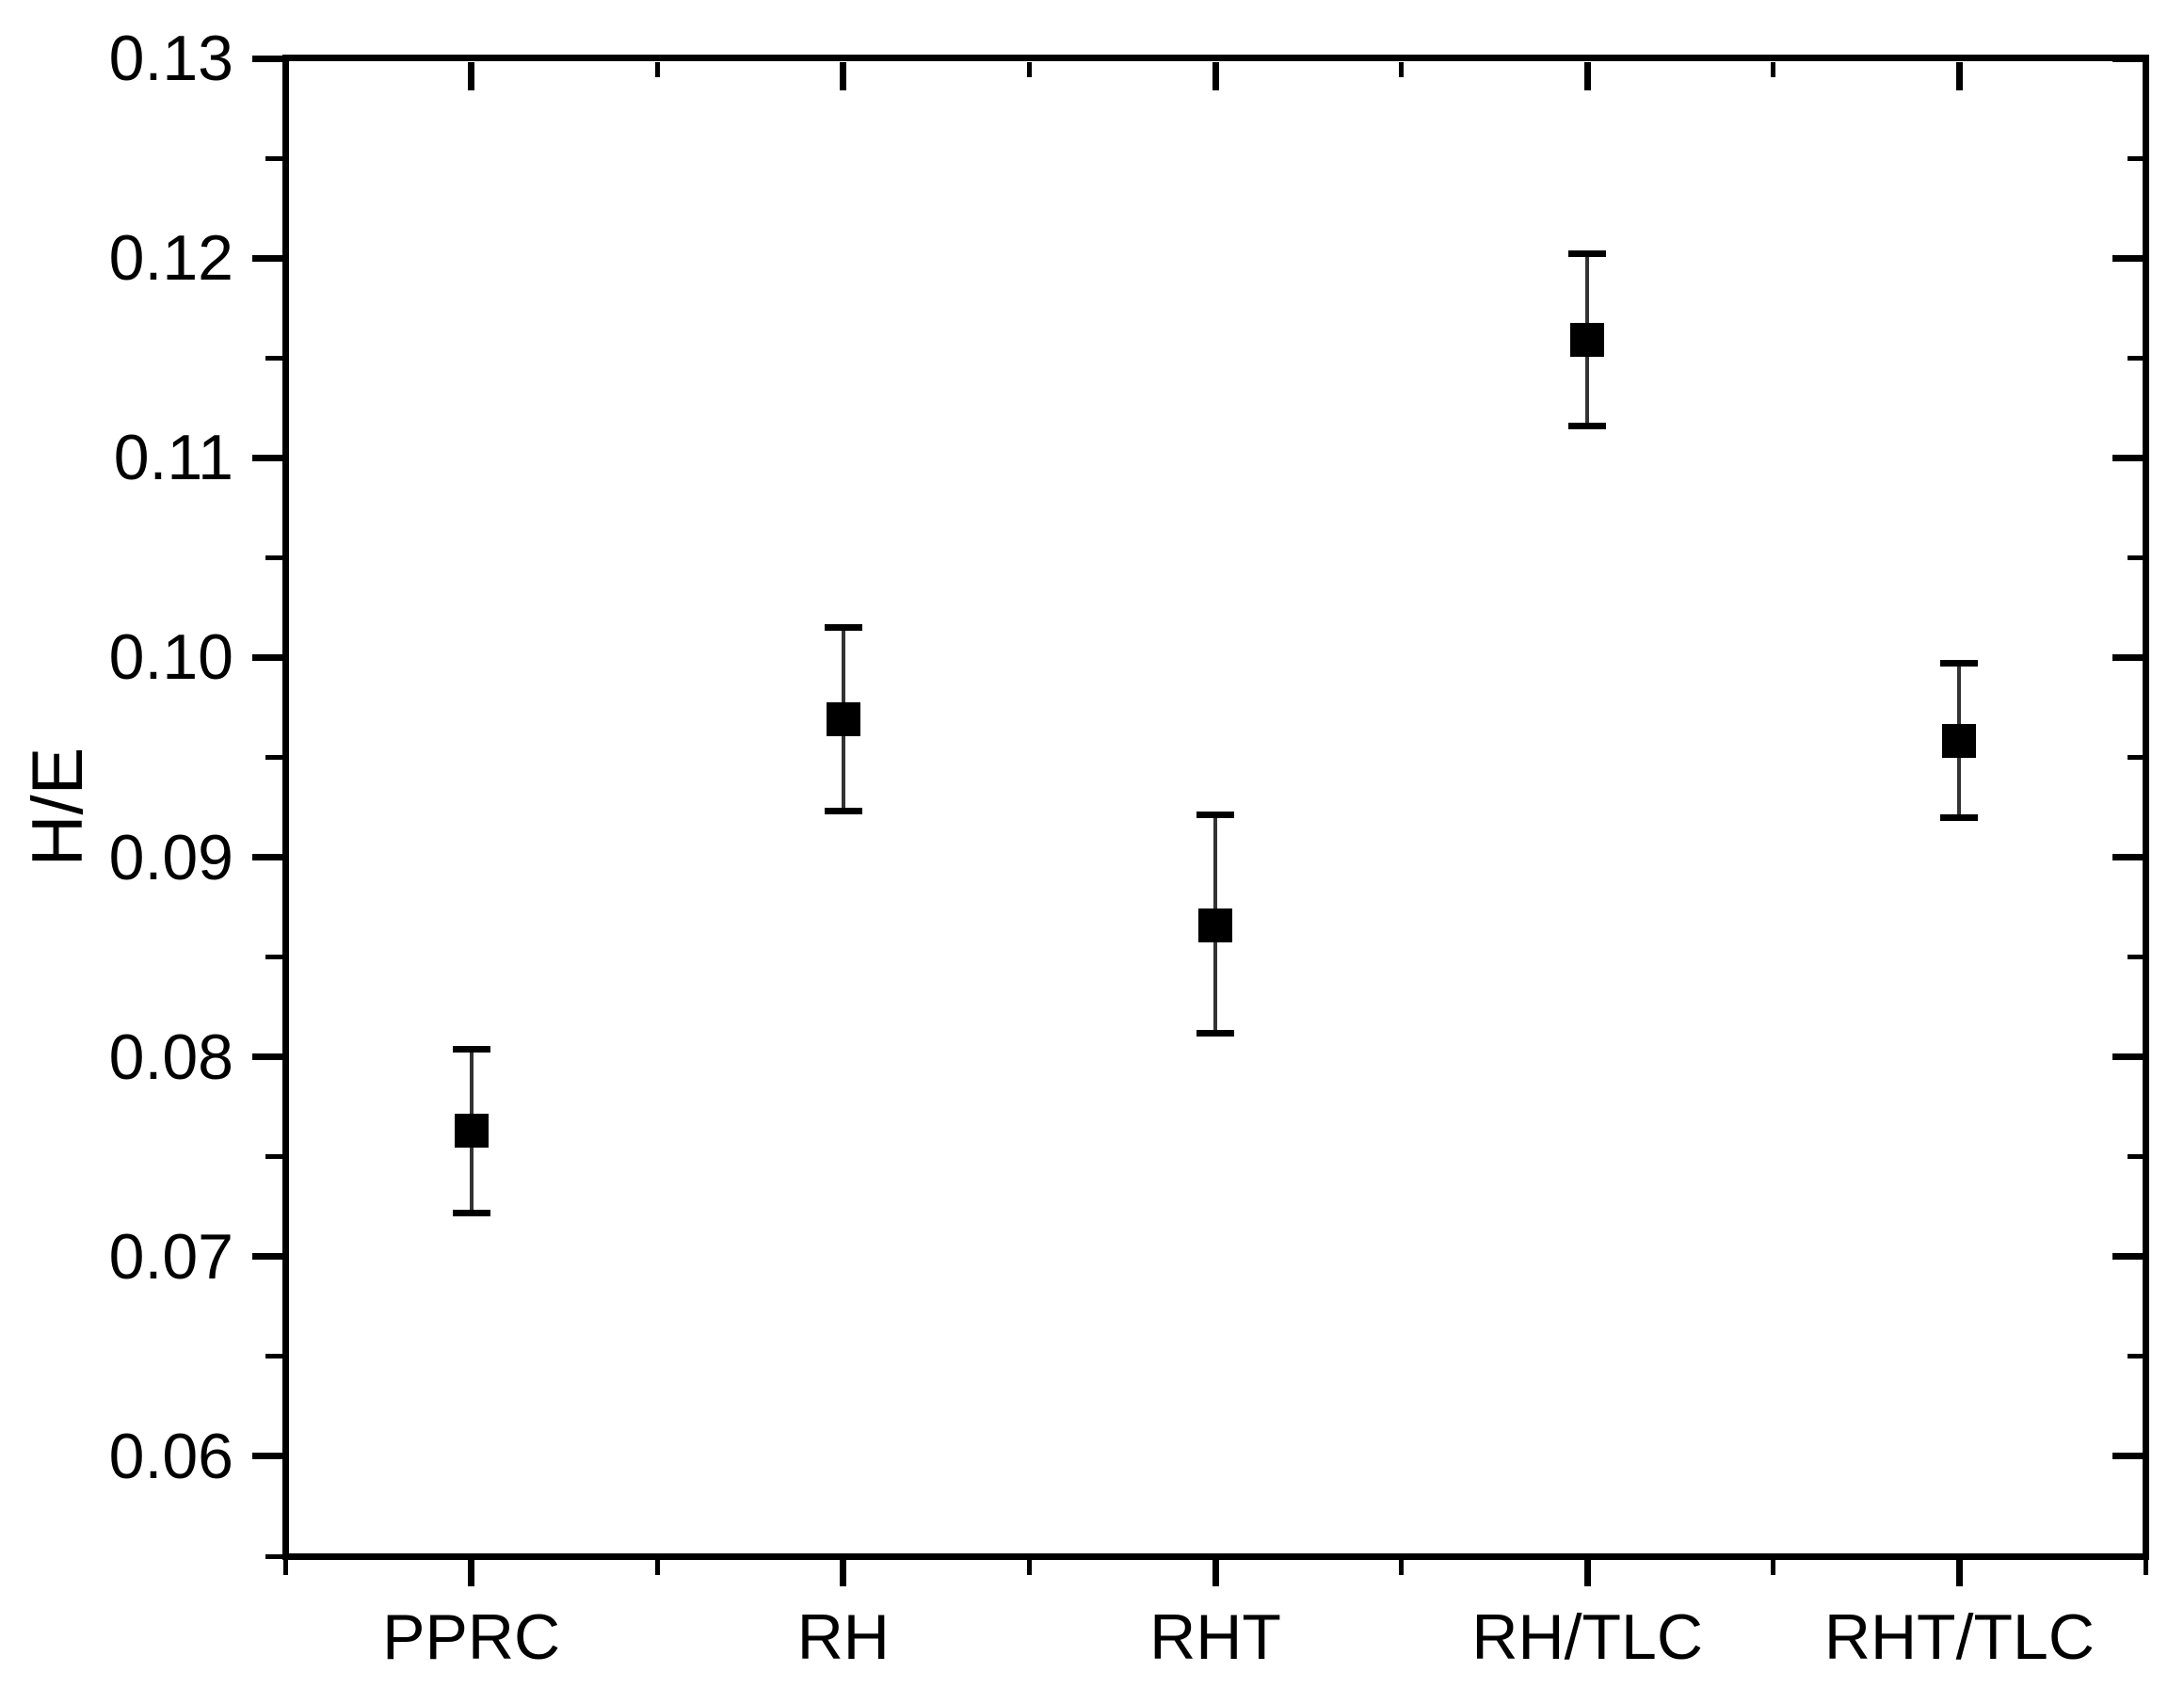  I want to click on y-tick-label: 0.10, so click(170, 658).